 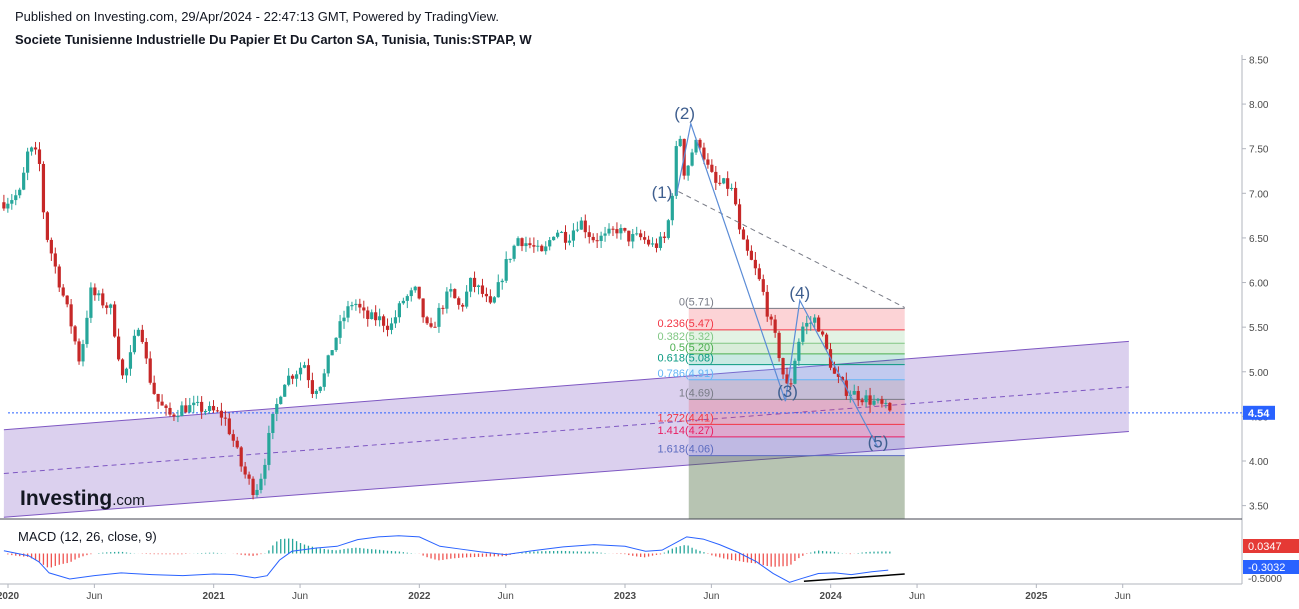 I want to click on logo-main: Investing, so click(x=66, y=498).